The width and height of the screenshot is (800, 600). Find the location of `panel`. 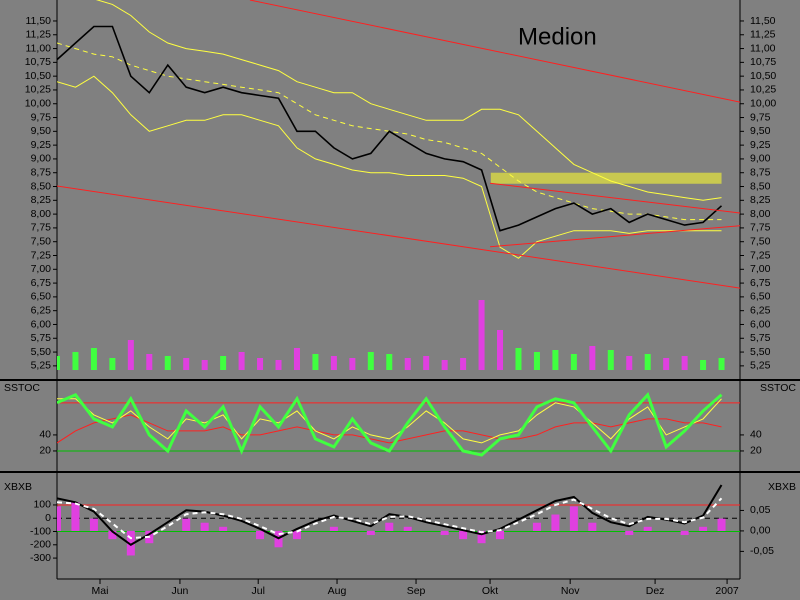

panel is located at coordinates (398, 520).